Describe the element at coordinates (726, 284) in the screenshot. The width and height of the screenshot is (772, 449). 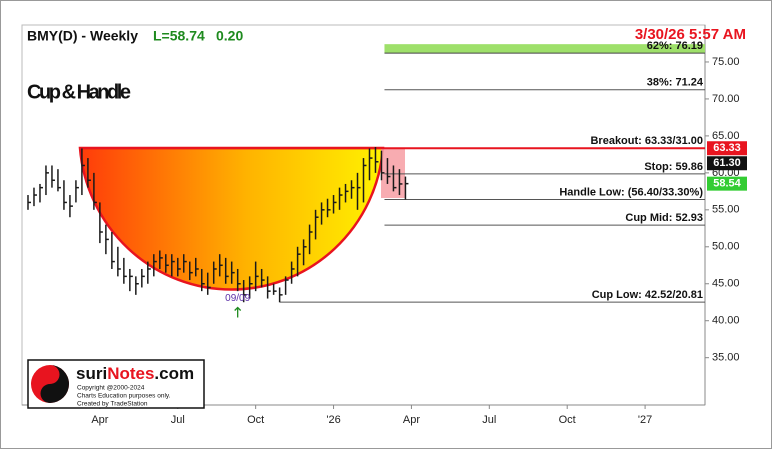
I see `y-tick-label: 45.00` at that location.